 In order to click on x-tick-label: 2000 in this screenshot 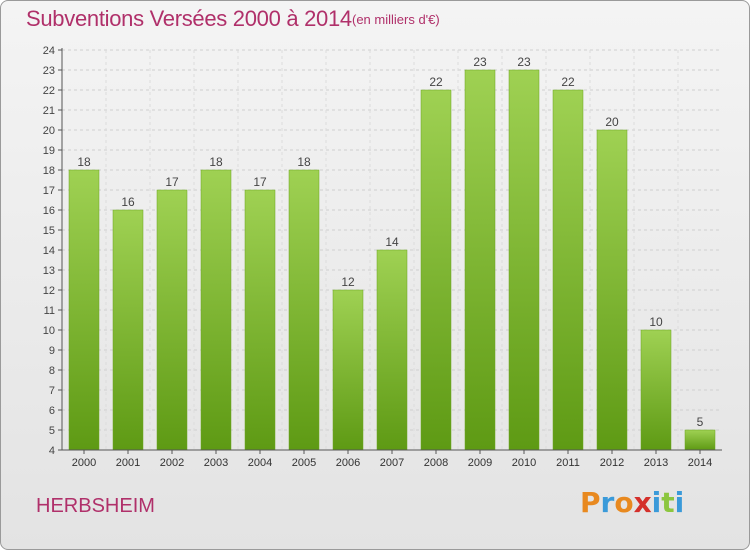, I will do `click(84, 463)`.